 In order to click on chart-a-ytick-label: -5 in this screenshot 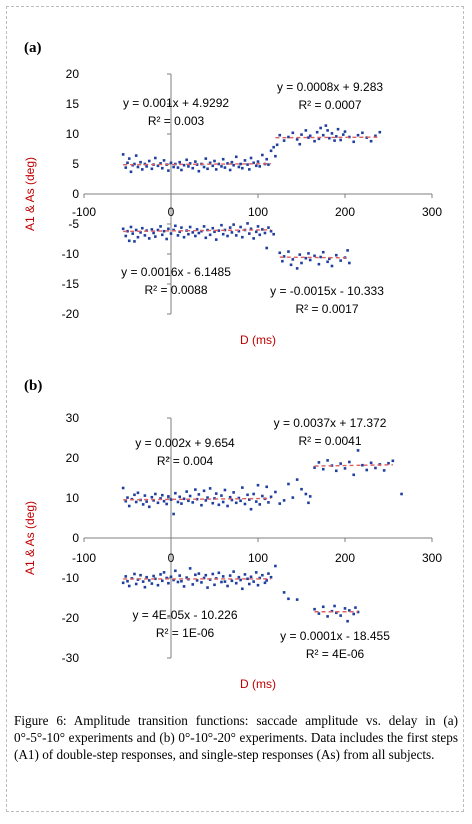, I will do `click(73, 224)`.